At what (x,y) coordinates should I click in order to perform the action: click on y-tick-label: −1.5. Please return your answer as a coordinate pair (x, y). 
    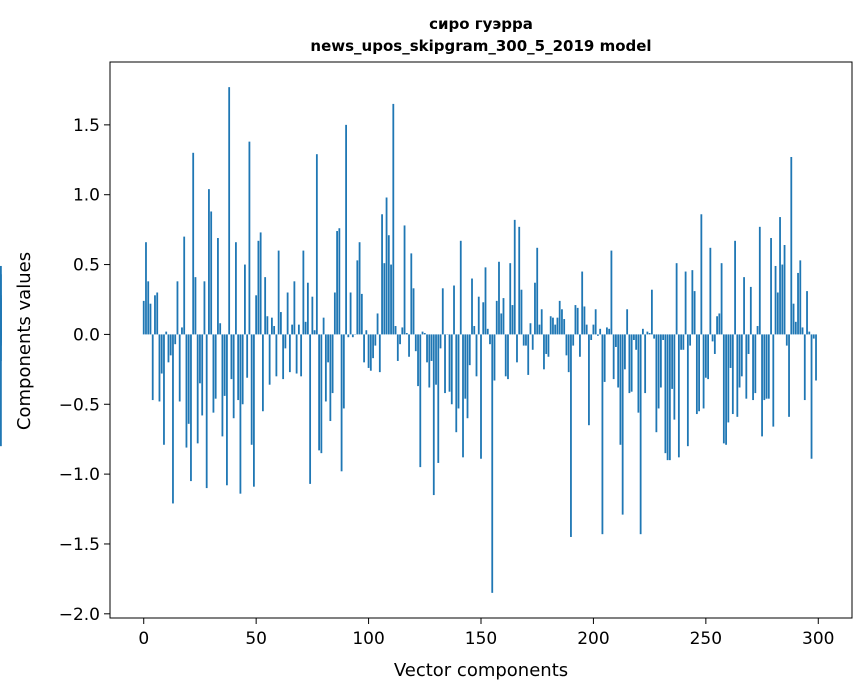
    Looking at the image, I should click on (79, 545).